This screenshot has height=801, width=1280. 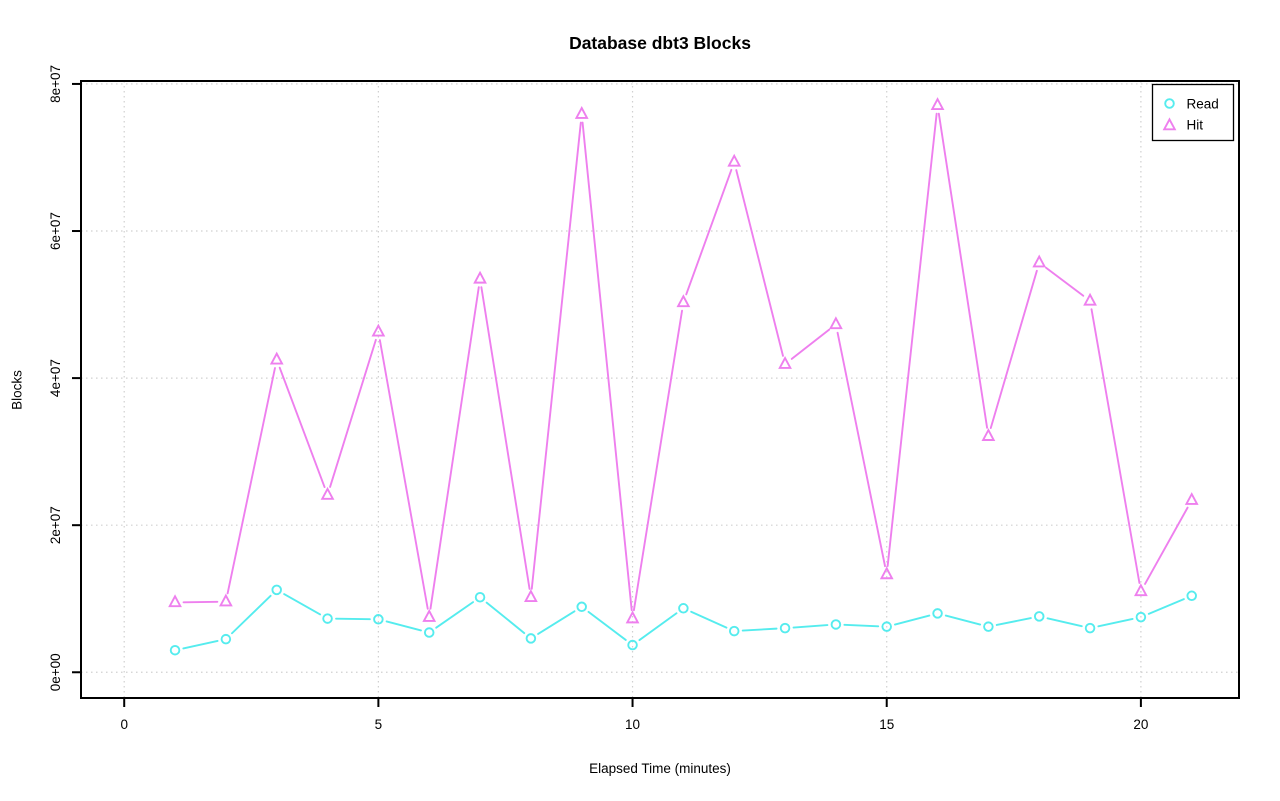 I want to click on legend-box, so click(x=1193, y=112).